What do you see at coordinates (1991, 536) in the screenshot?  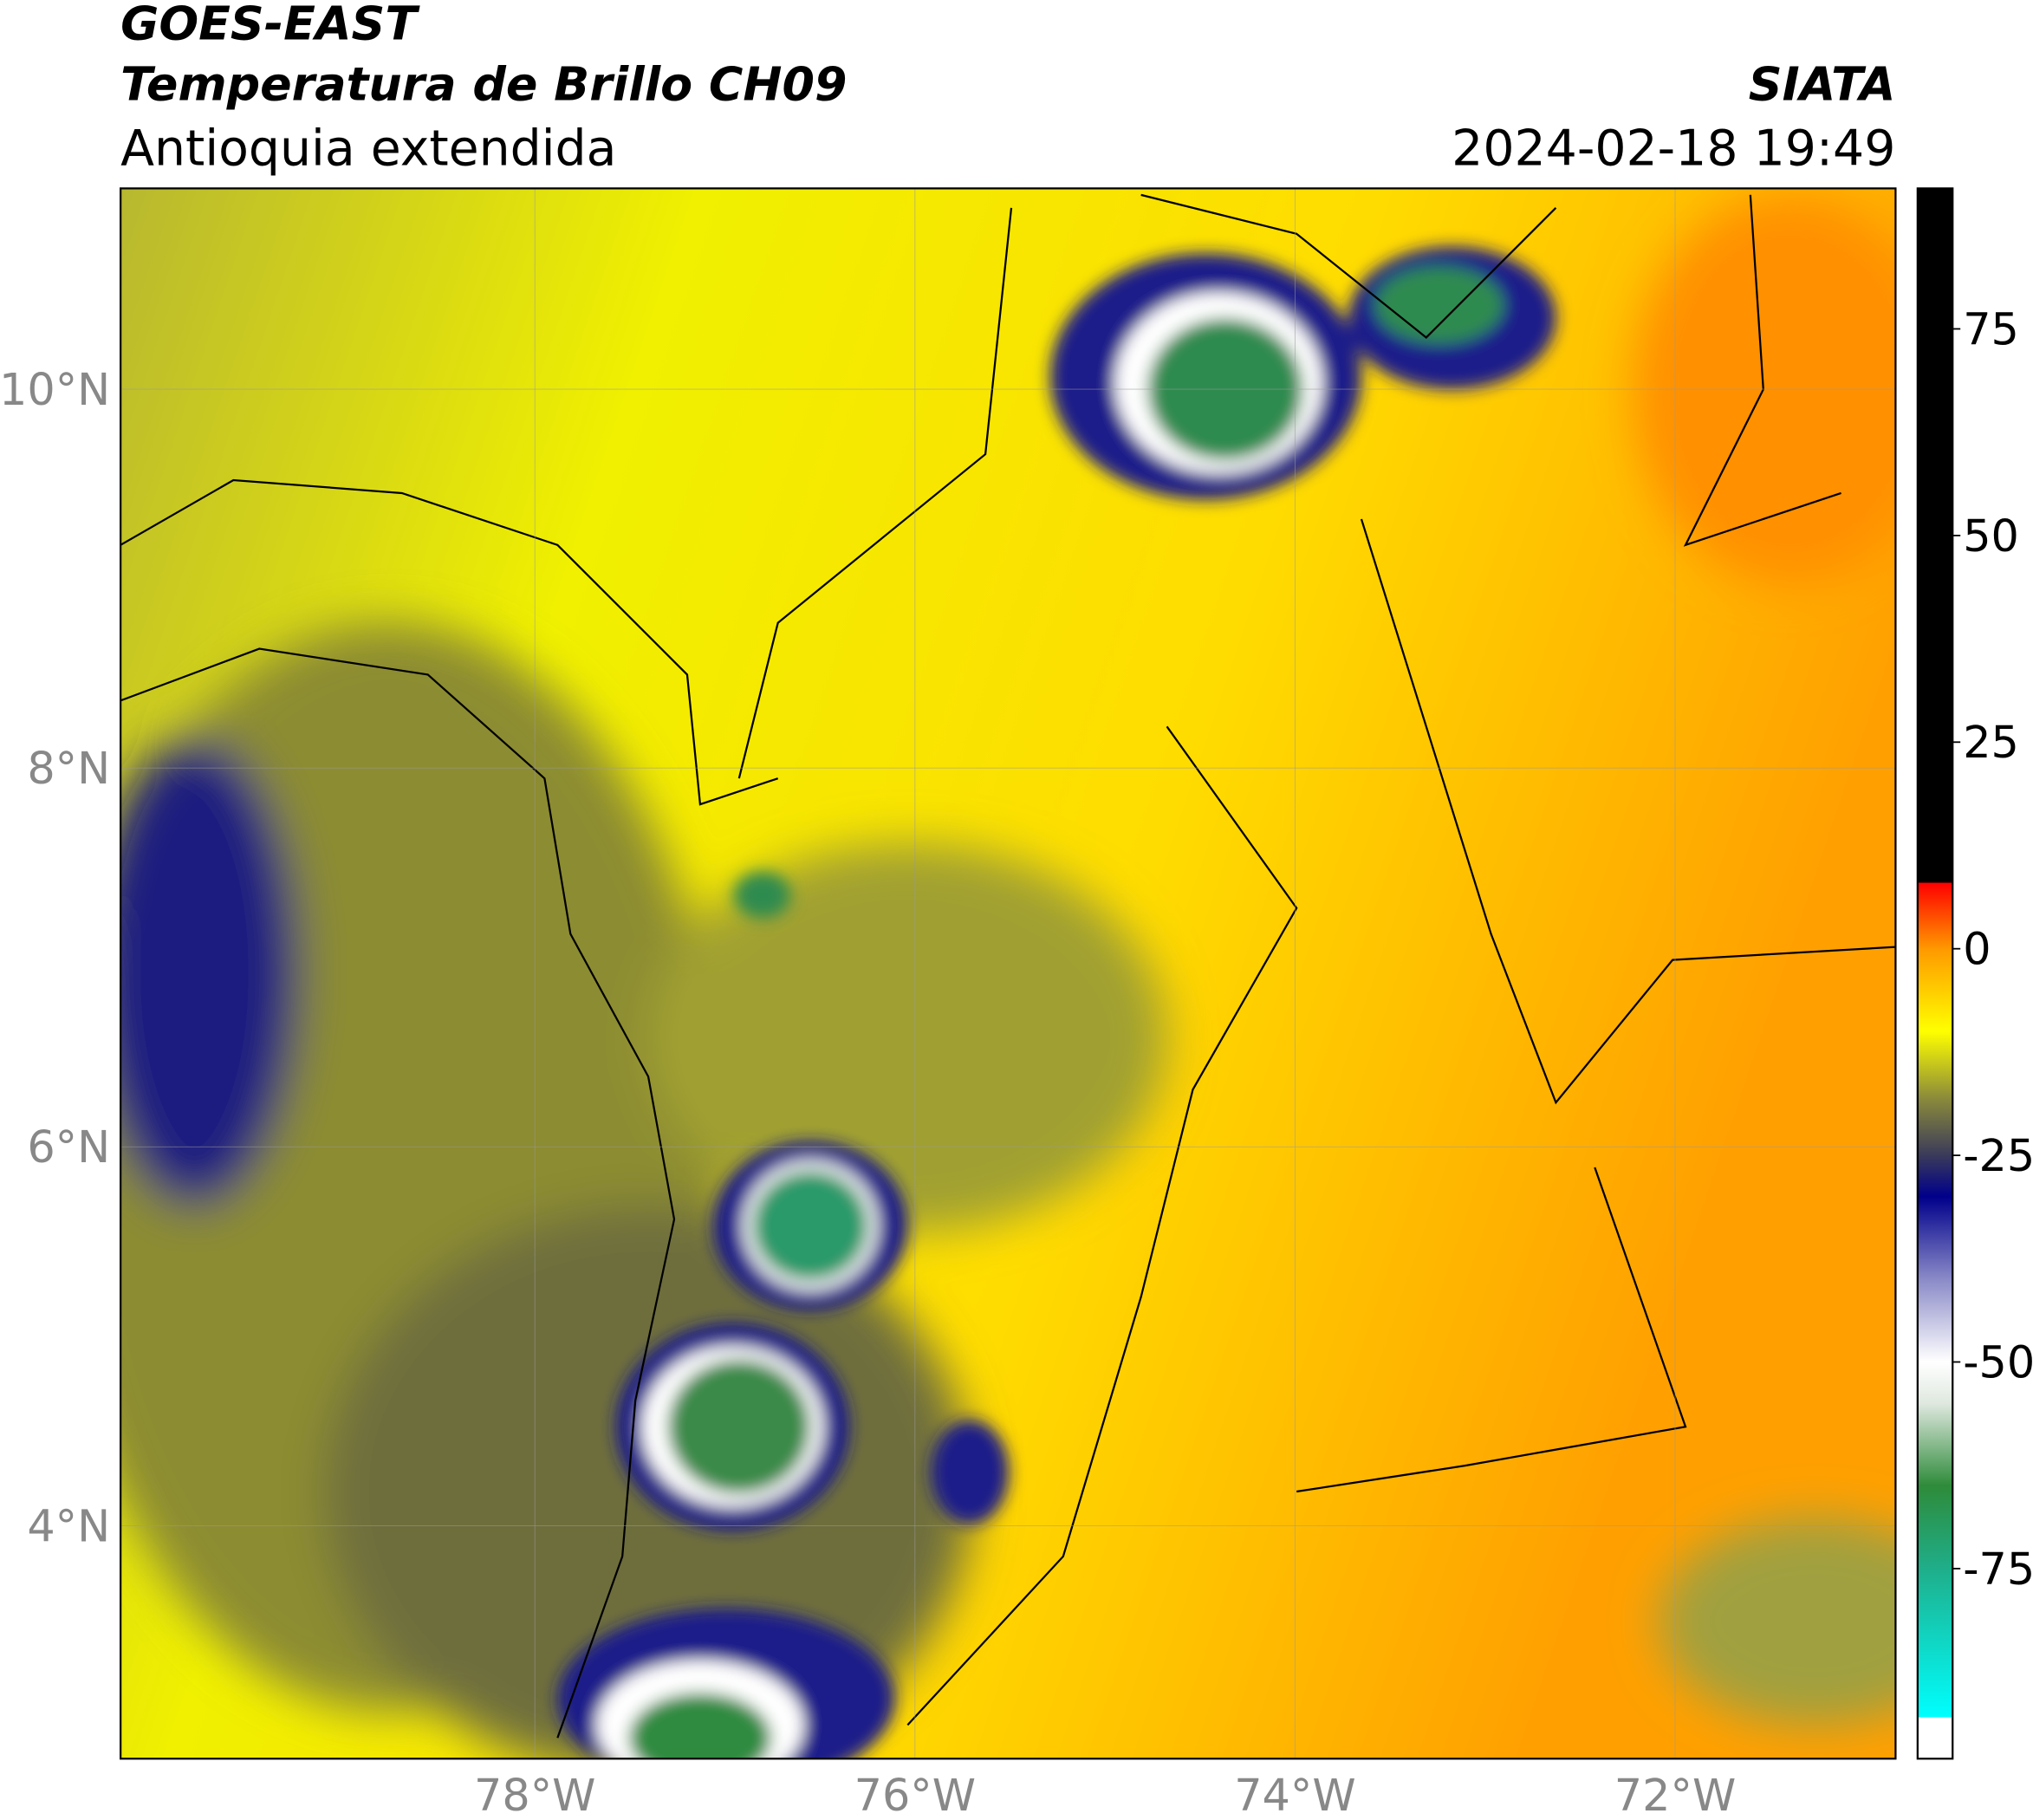 I see `colorbar-tick-label: 50` at bounding box center [1991, 536].